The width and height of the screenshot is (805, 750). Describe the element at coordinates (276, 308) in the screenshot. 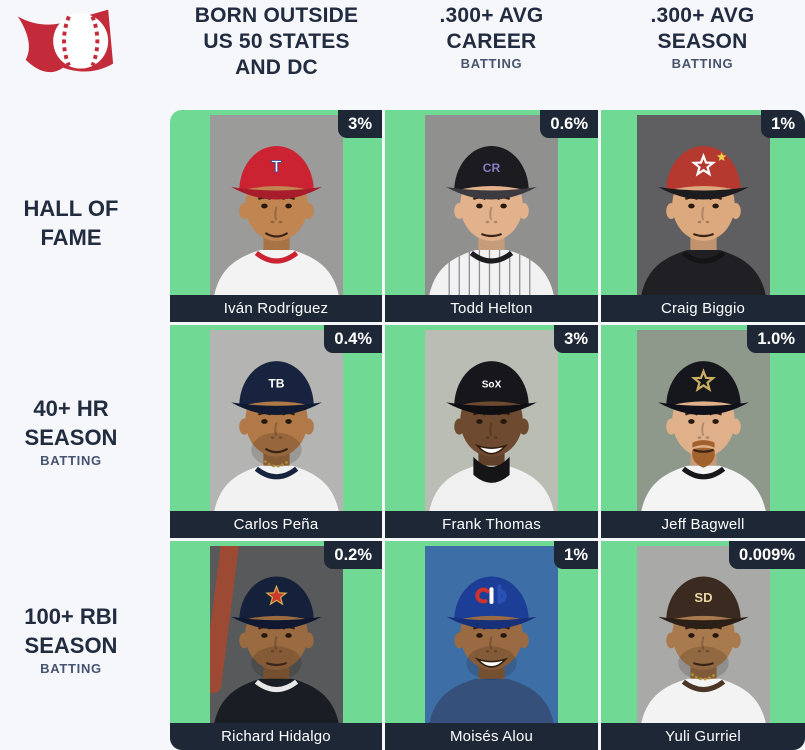

I see `player-name: Iván Rodríguez` at that location.